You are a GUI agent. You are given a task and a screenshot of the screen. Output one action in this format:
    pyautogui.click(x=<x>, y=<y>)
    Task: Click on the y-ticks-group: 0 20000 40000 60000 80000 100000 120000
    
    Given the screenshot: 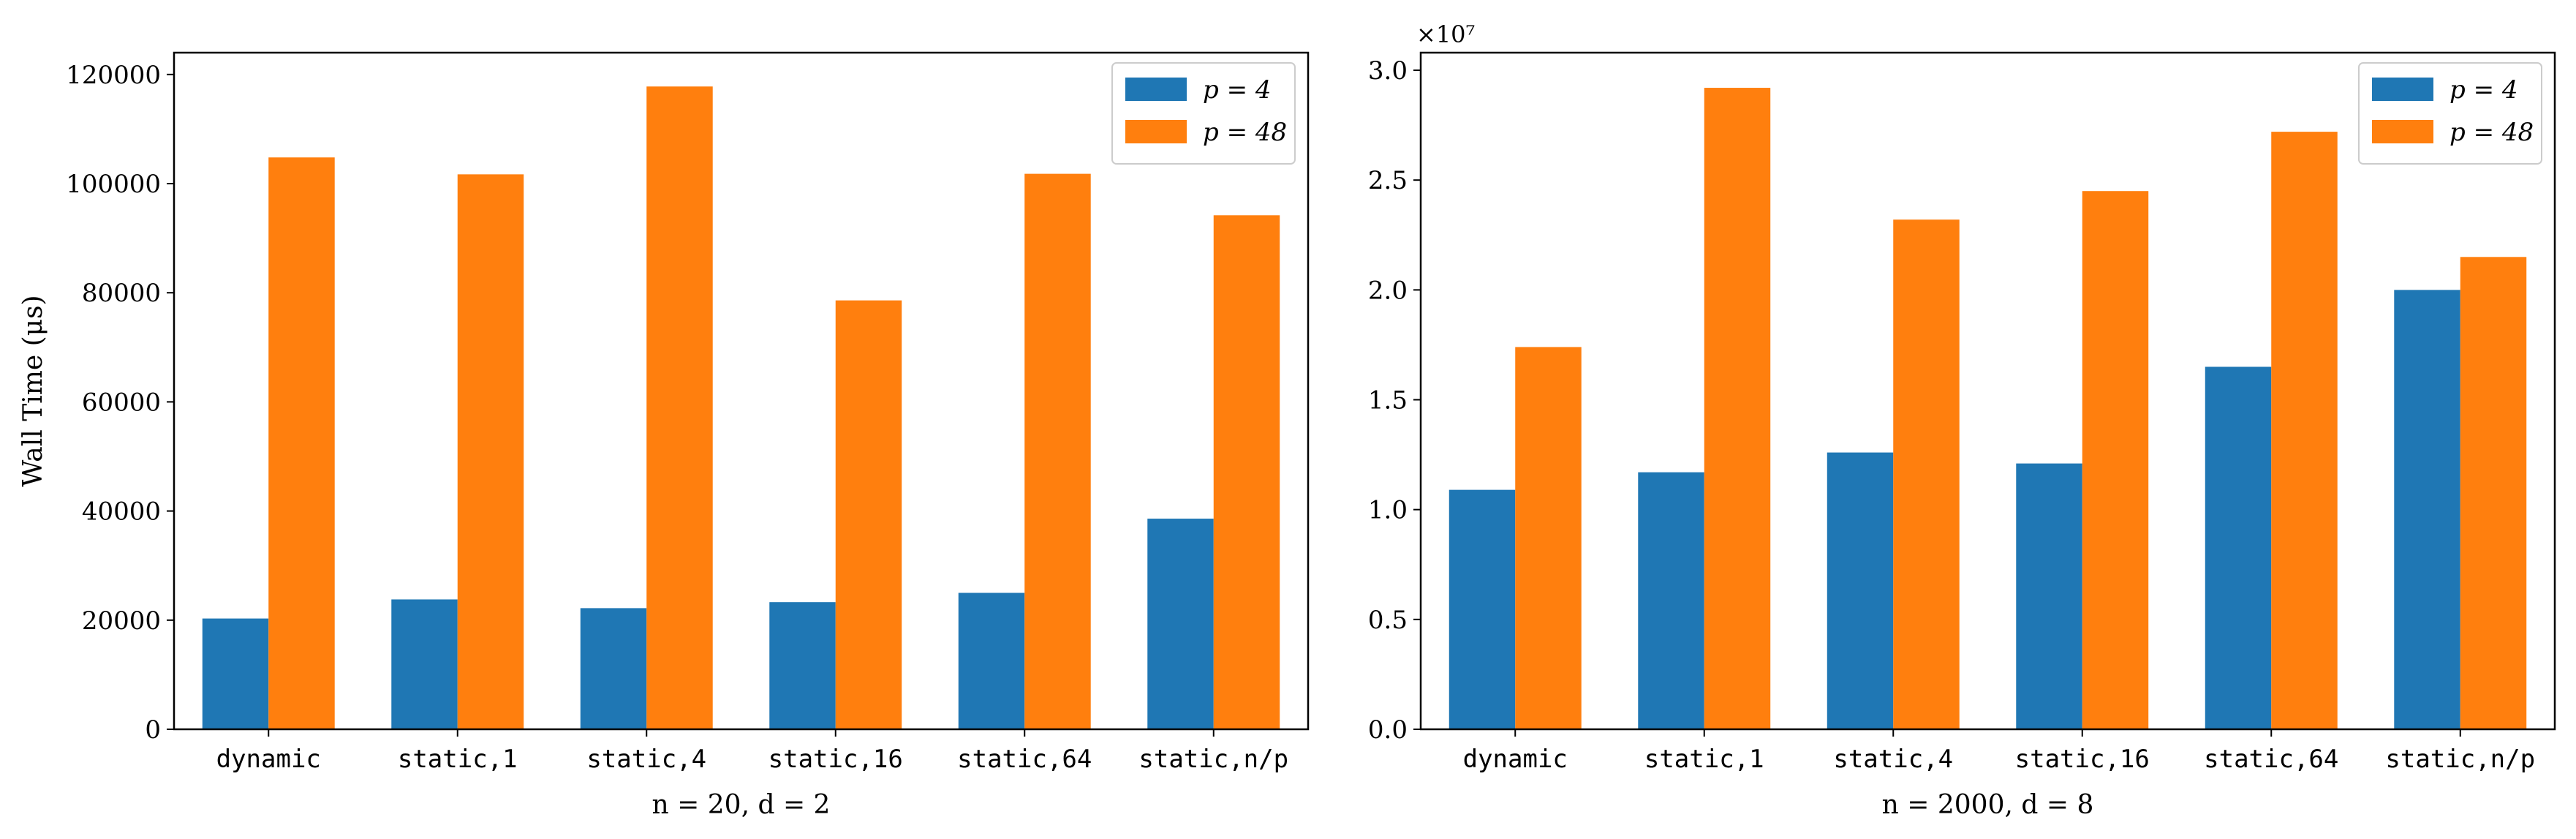 What is the action you would take?
    pyautogui.click(x=120, y=403)
    